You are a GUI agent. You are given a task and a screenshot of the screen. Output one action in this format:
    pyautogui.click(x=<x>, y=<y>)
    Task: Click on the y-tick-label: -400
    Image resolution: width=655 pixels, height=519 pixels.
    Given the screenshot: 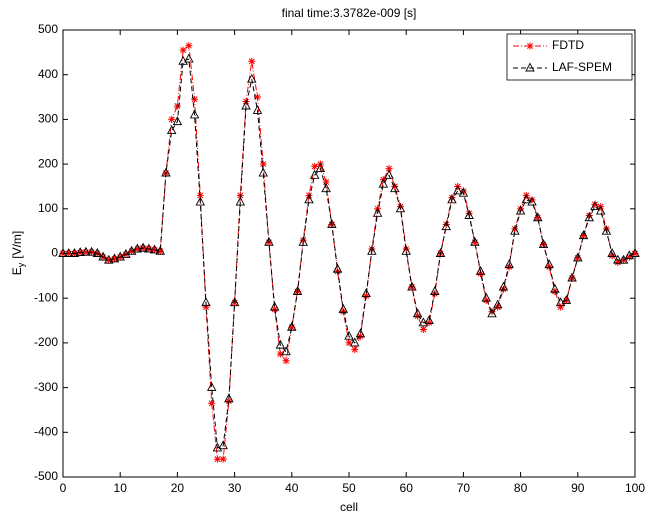 What is the action you would take?
    pyautogui.click(x=46, y=431)
    